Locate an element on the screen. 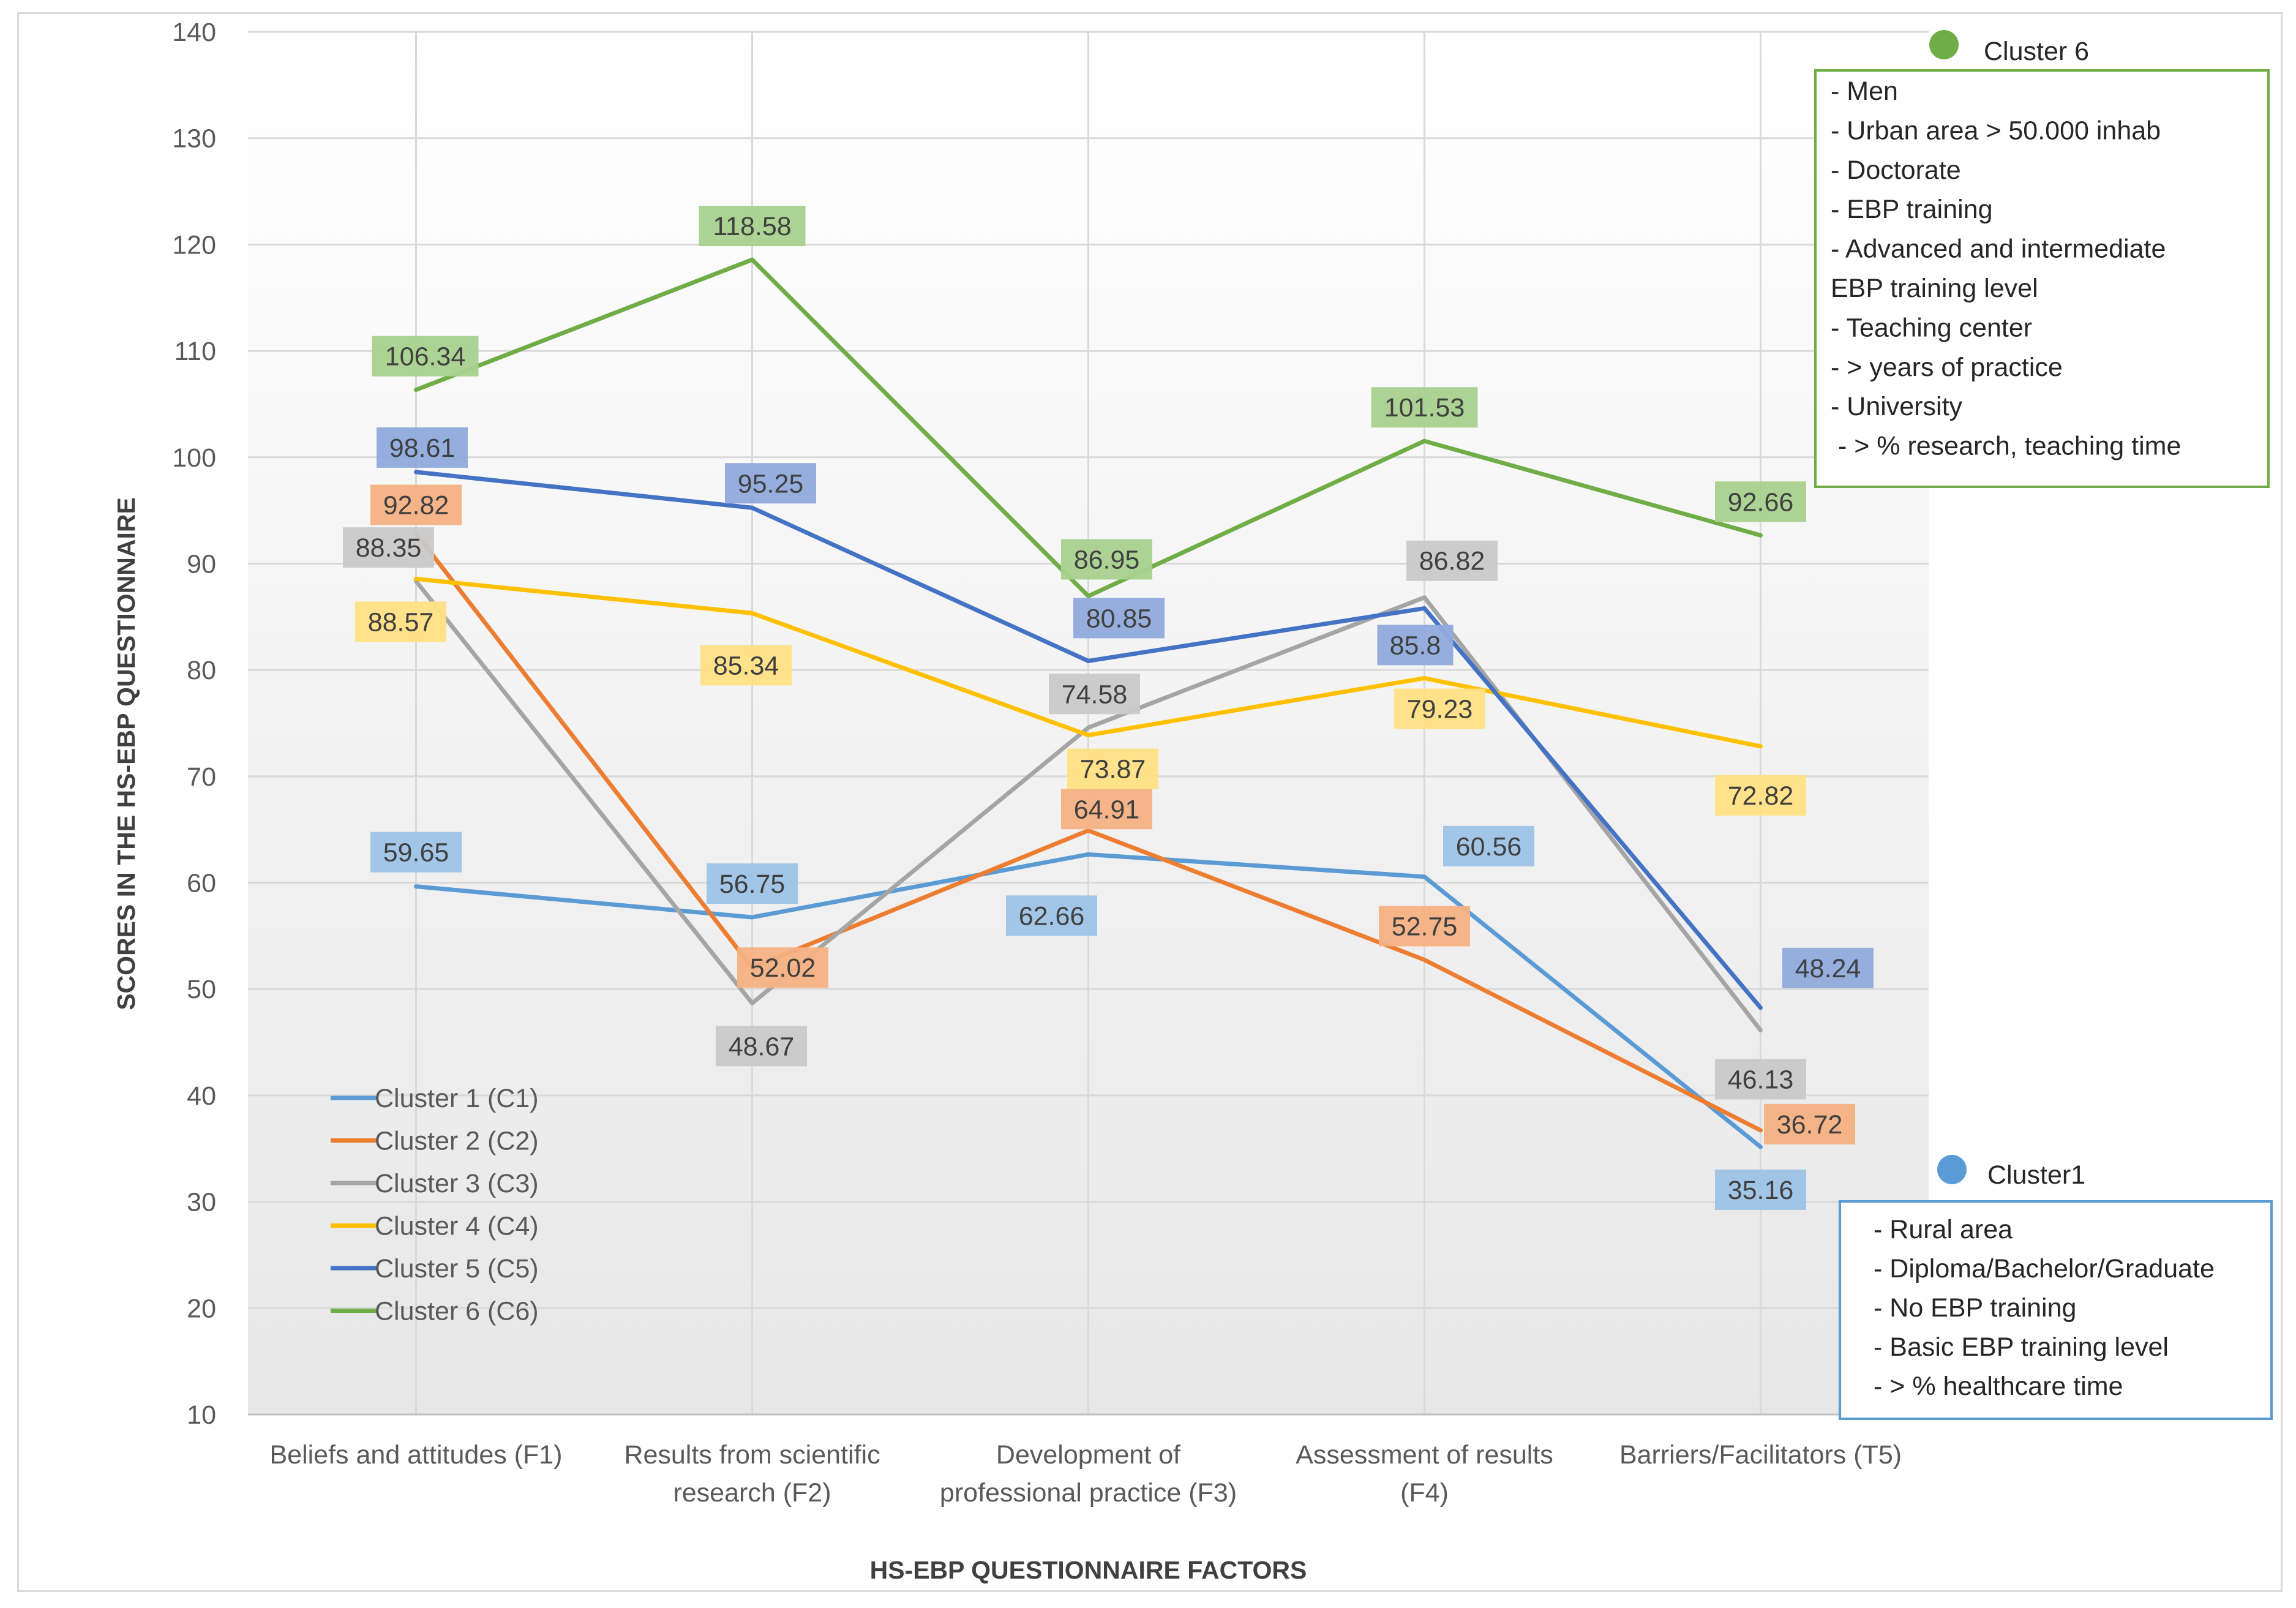 The height and width of the screenshot is (1608, 2296). data-label: 80.85 is located at coordinates (1119, 618).